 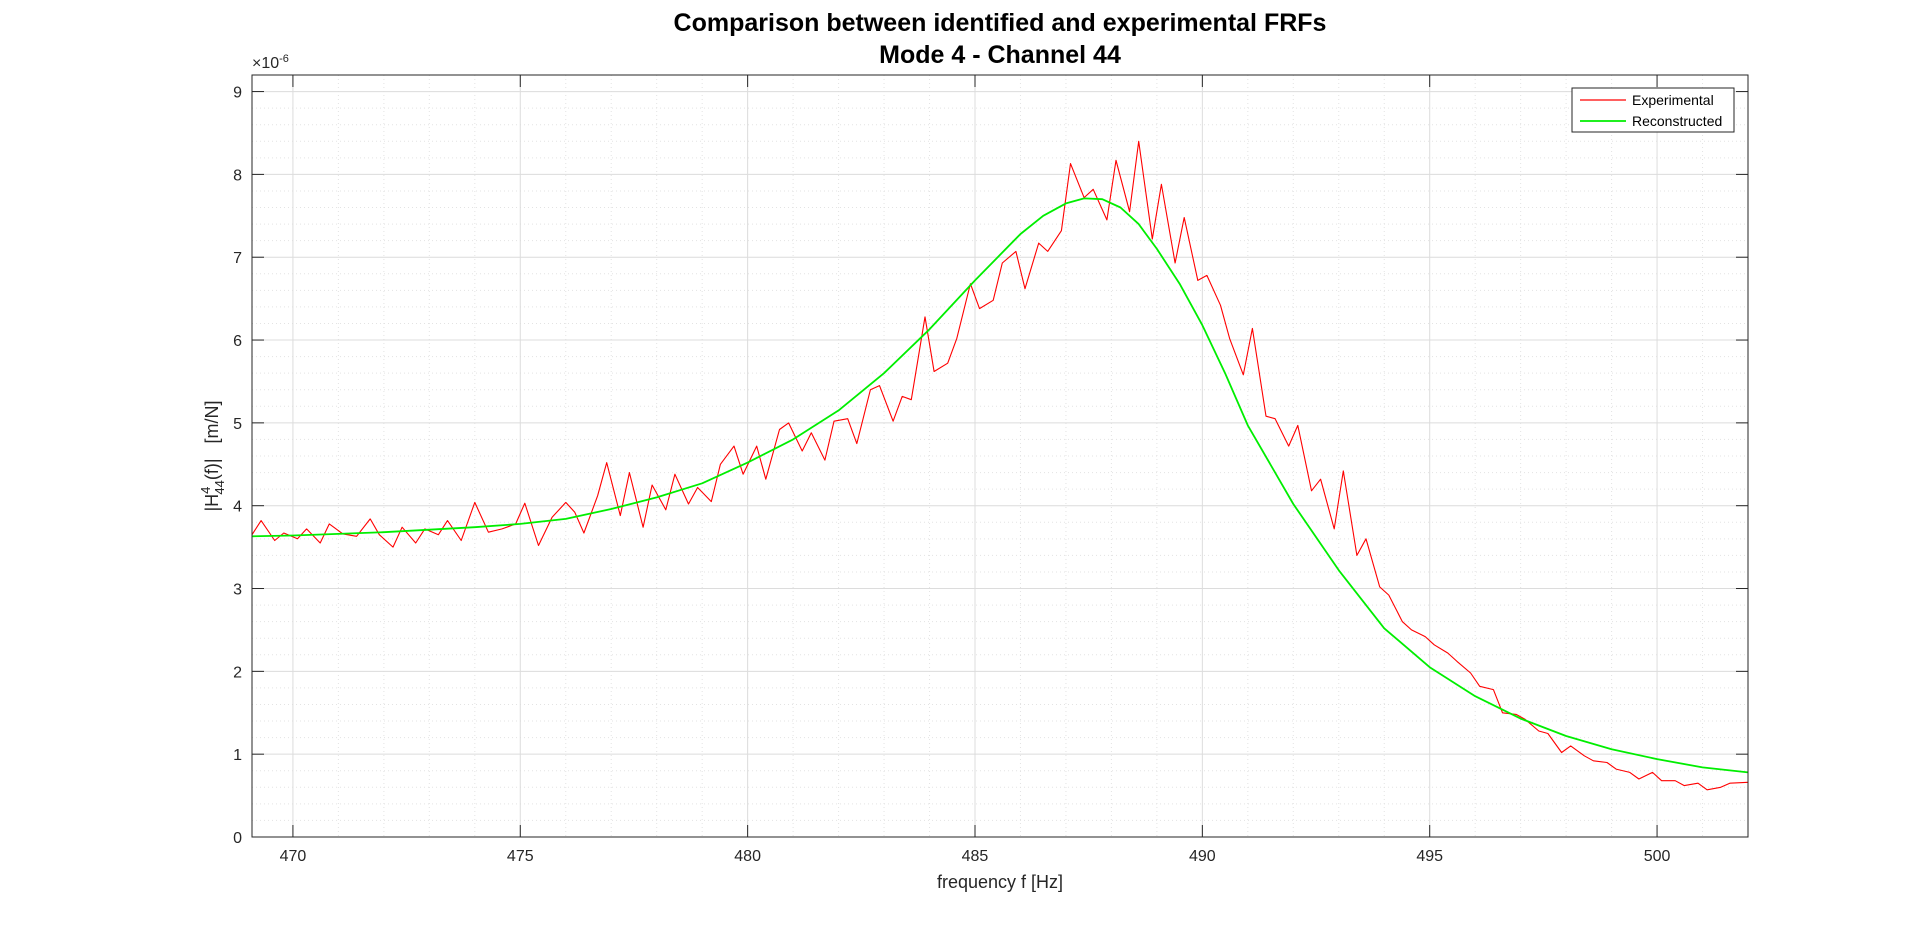 What do you see at coordinates (237, 258) in the screenshot?
I see `y-tick-label: 7` at bounding box center [237, 258].